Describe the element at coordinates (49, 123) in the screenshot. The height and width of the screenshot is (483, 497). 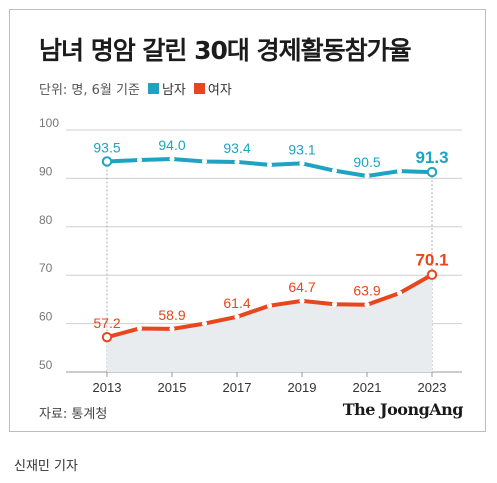
I see `y-tick-label: 100` at that location.